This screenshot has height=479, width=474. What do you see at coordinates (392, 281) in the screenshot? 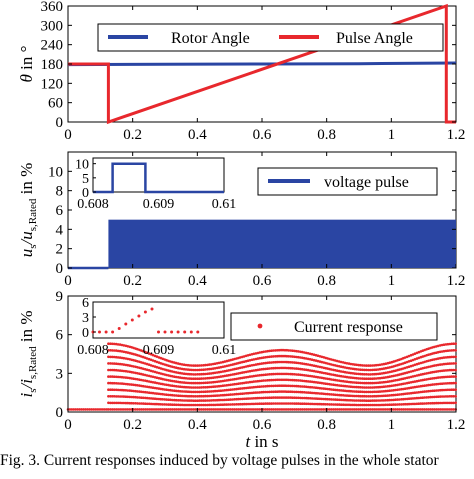
I see `x-tick-label: 1` at bounding box center [392, 281].